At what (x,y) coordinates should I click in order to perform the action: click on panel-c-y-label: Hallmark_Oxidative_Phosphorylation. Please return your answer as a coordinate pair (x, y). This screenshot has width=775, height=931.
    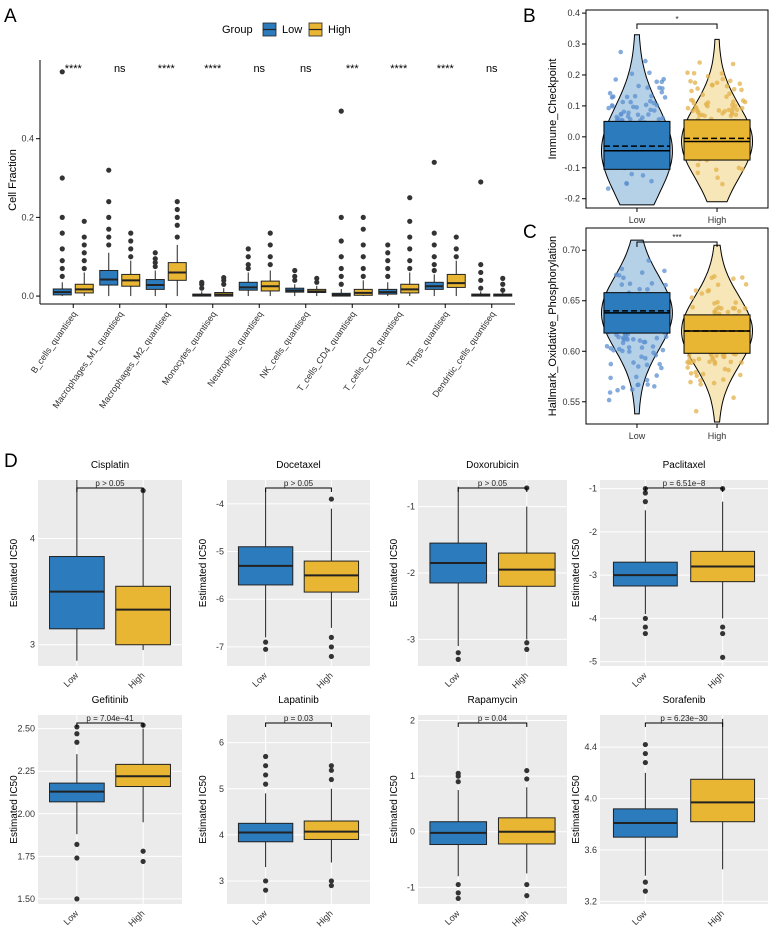
    Looking at the image, I should click on (553, 326).